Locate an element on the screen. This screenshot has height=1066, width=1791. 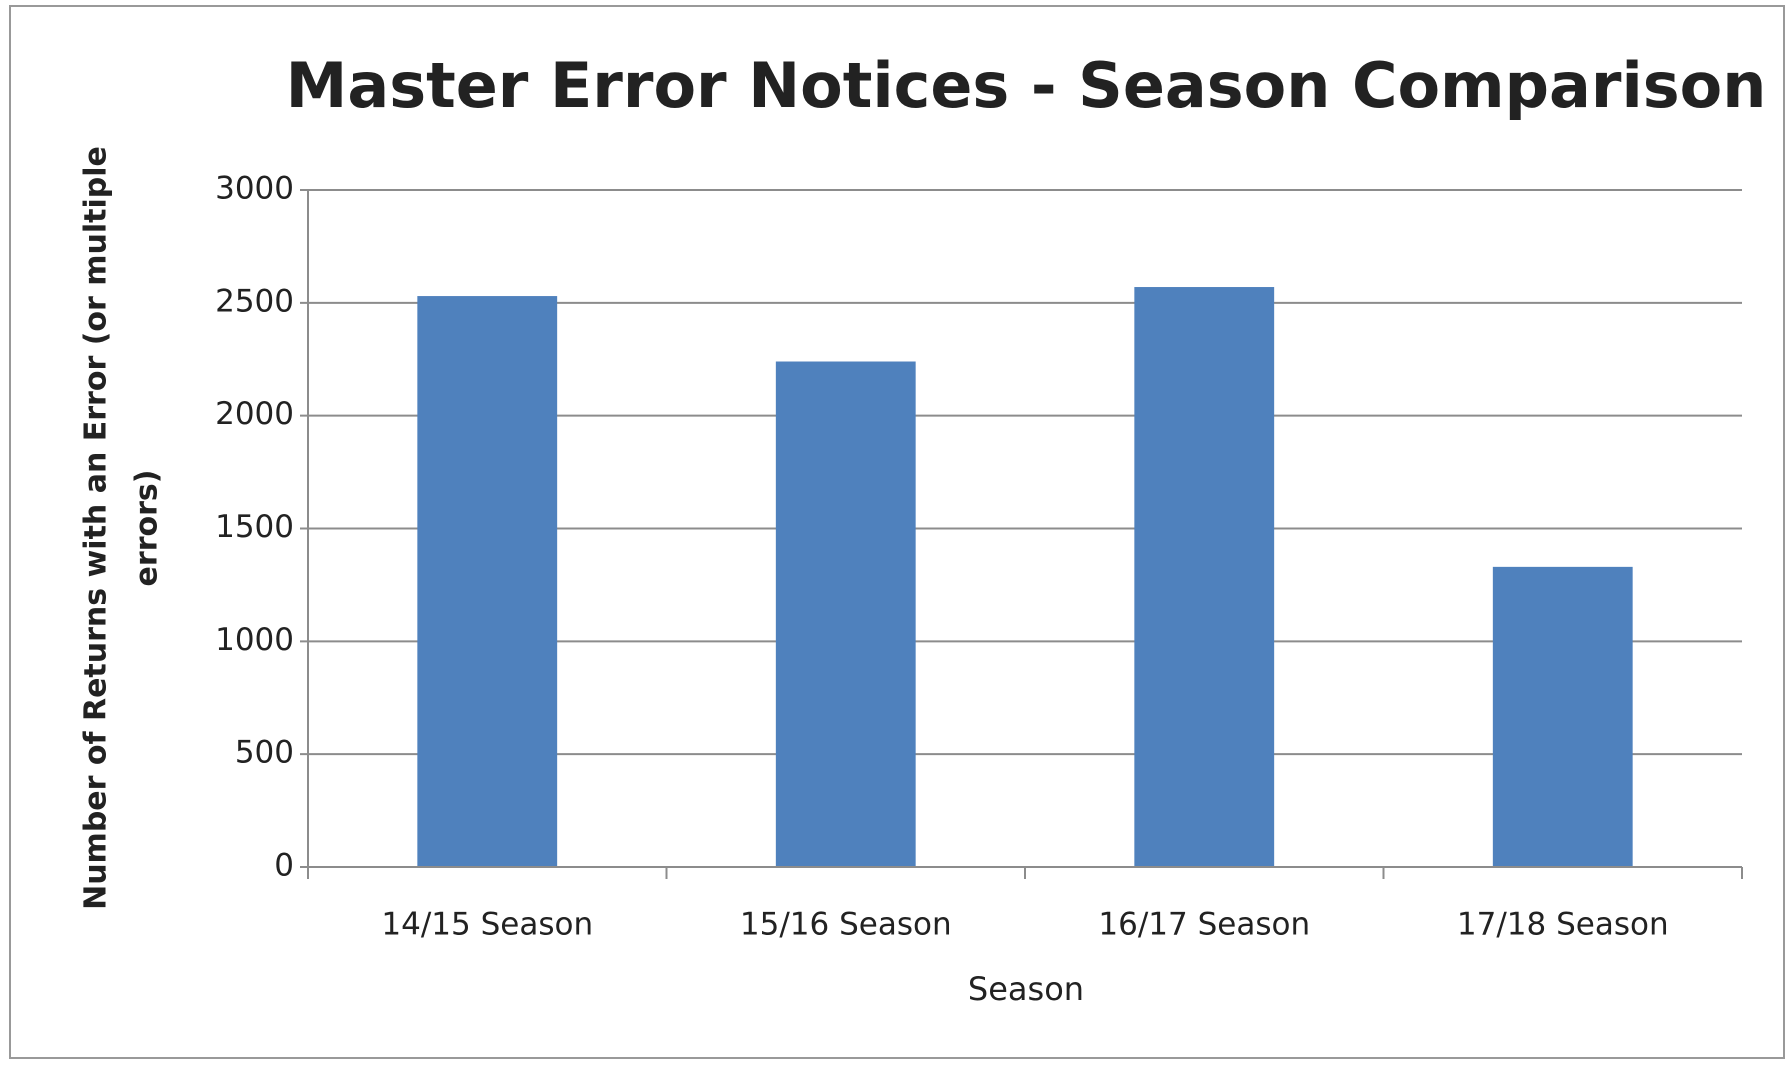
y-tick-label: 3000 is located at coordinates (254, 189).